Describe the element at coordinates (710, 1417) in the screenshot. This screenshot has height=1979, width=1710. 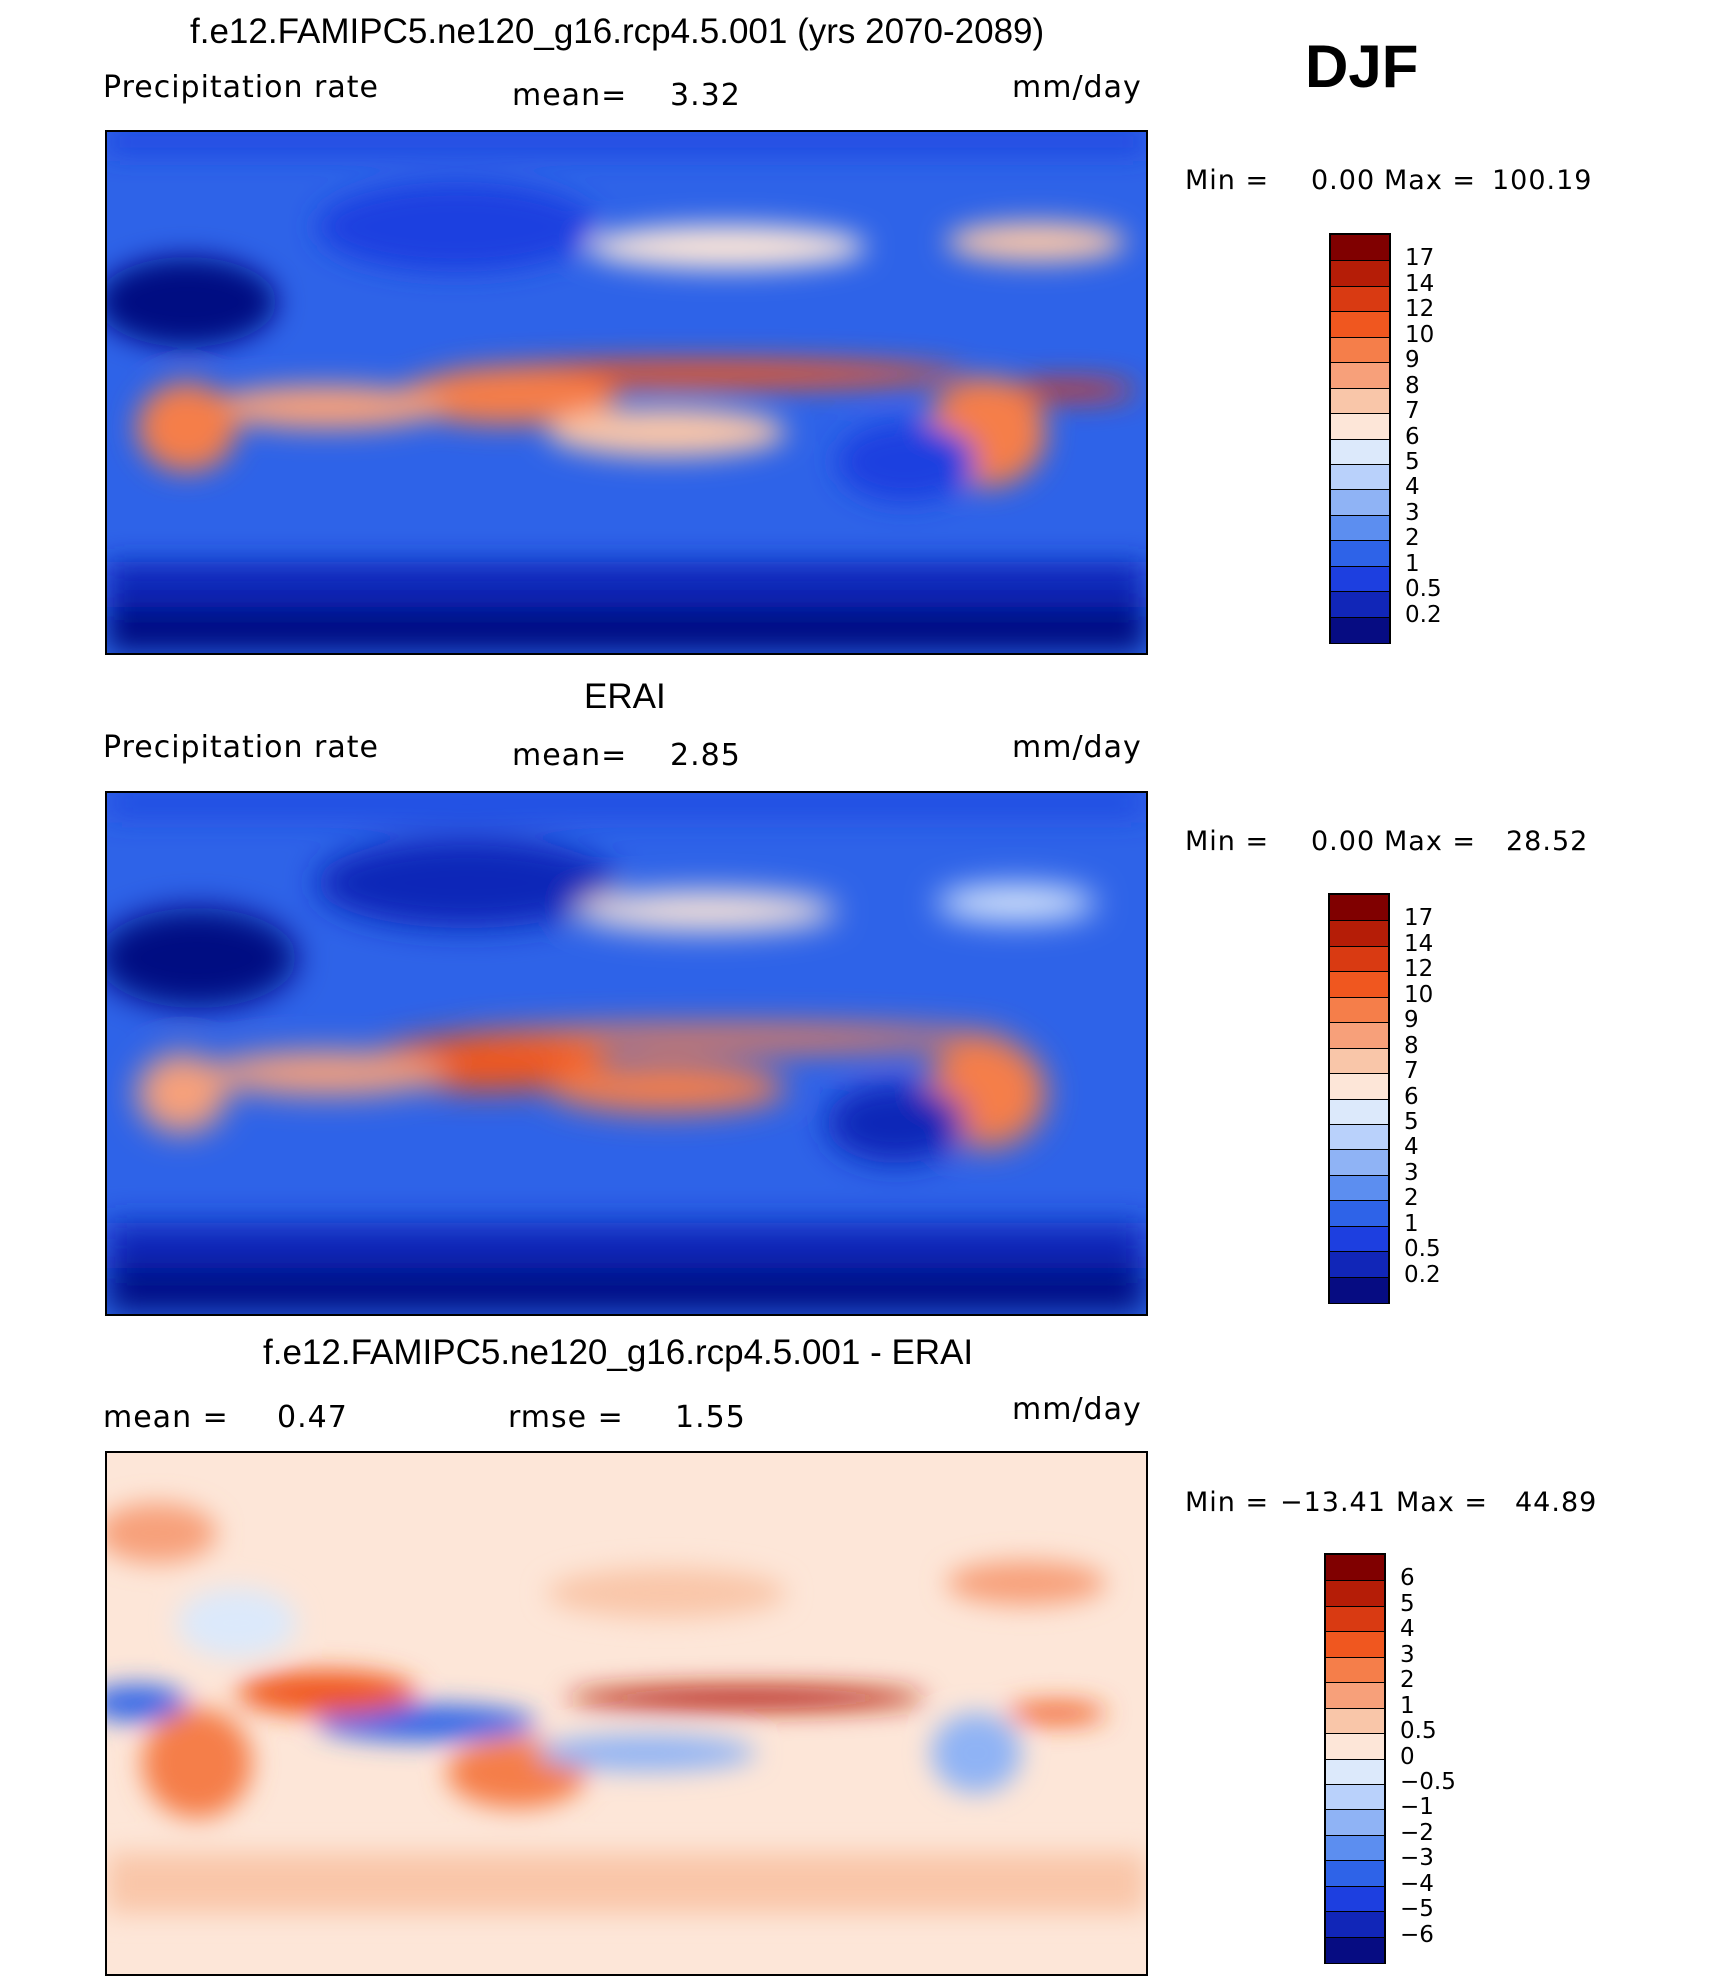
I see `panel3-rmse-value: 1.55` at that location.